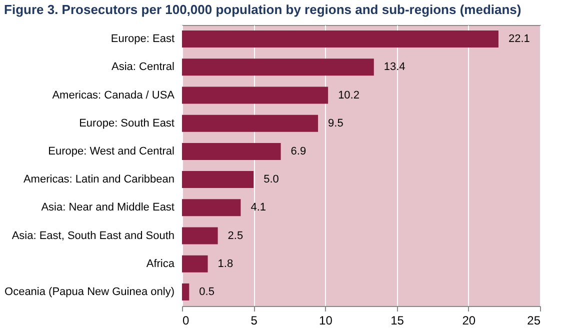 The width and height of the screenshot is (575, 332). I want to click on data-label: 4.1, so click(258, 208).